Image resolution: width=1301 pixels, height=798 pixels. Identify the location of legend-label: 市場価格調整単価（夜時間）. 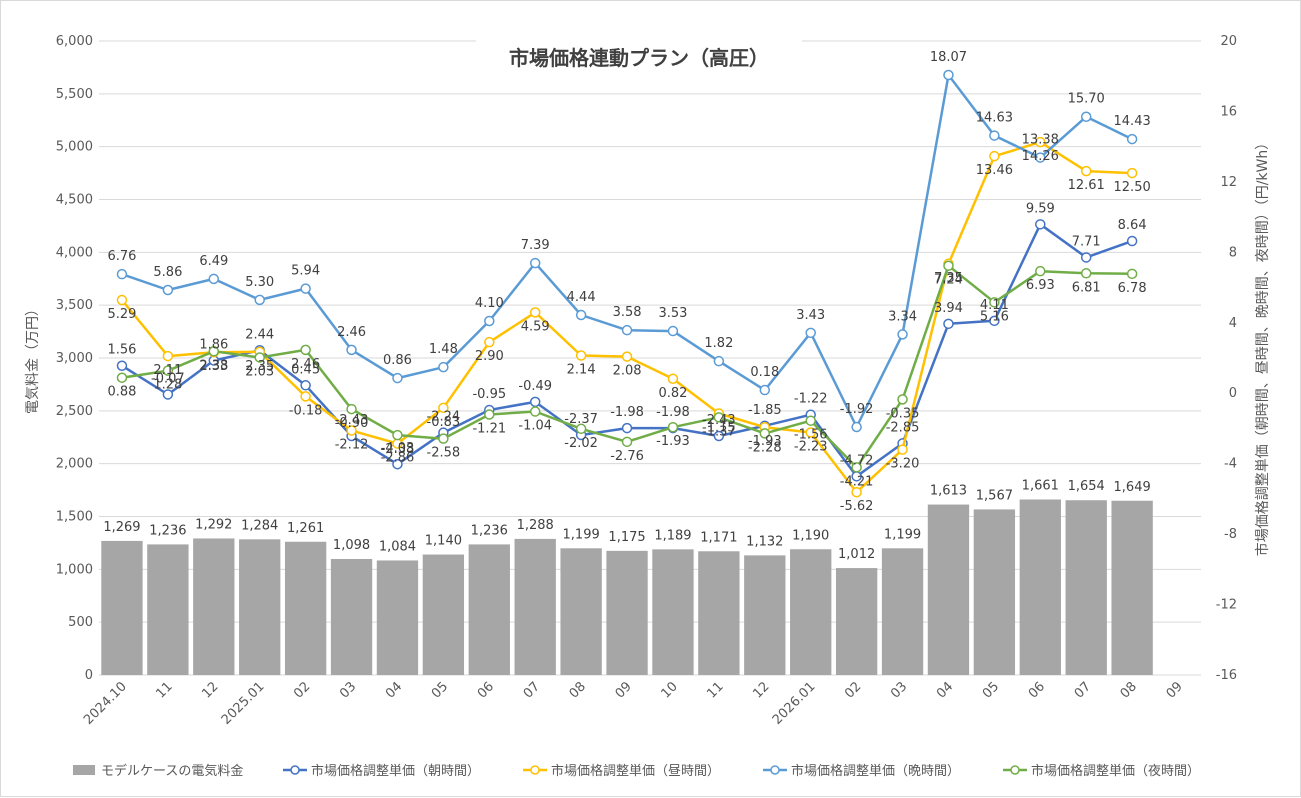
(1115, 771).